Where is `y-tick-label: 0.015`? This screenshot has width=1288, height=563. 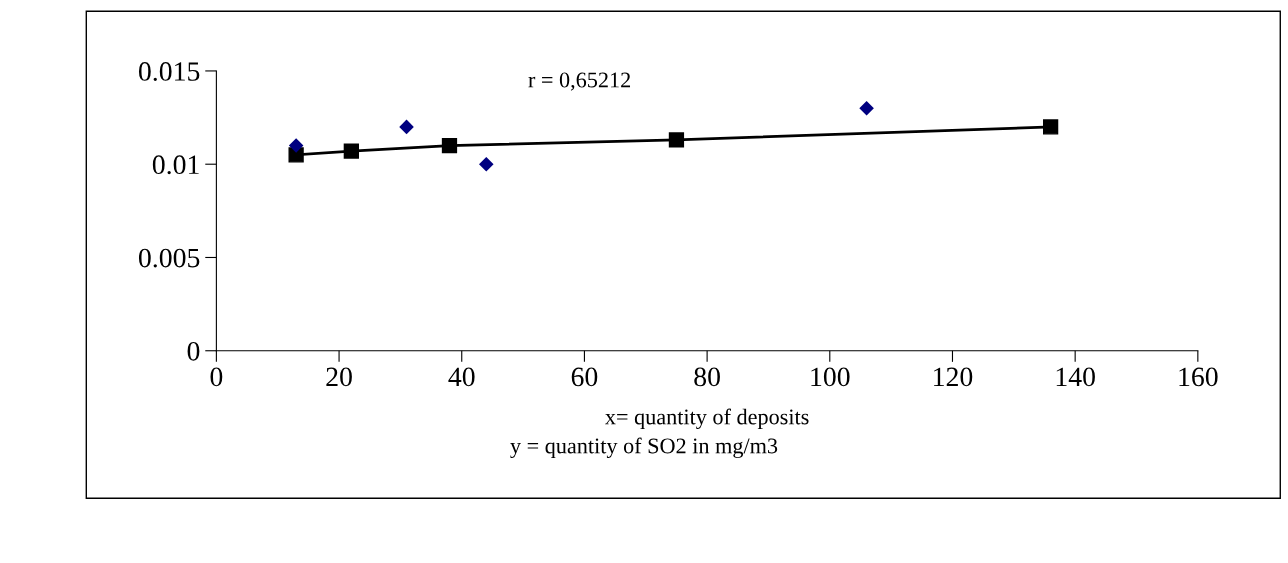
y-tick-label: 0.015 is located at coordinates (169, 71).